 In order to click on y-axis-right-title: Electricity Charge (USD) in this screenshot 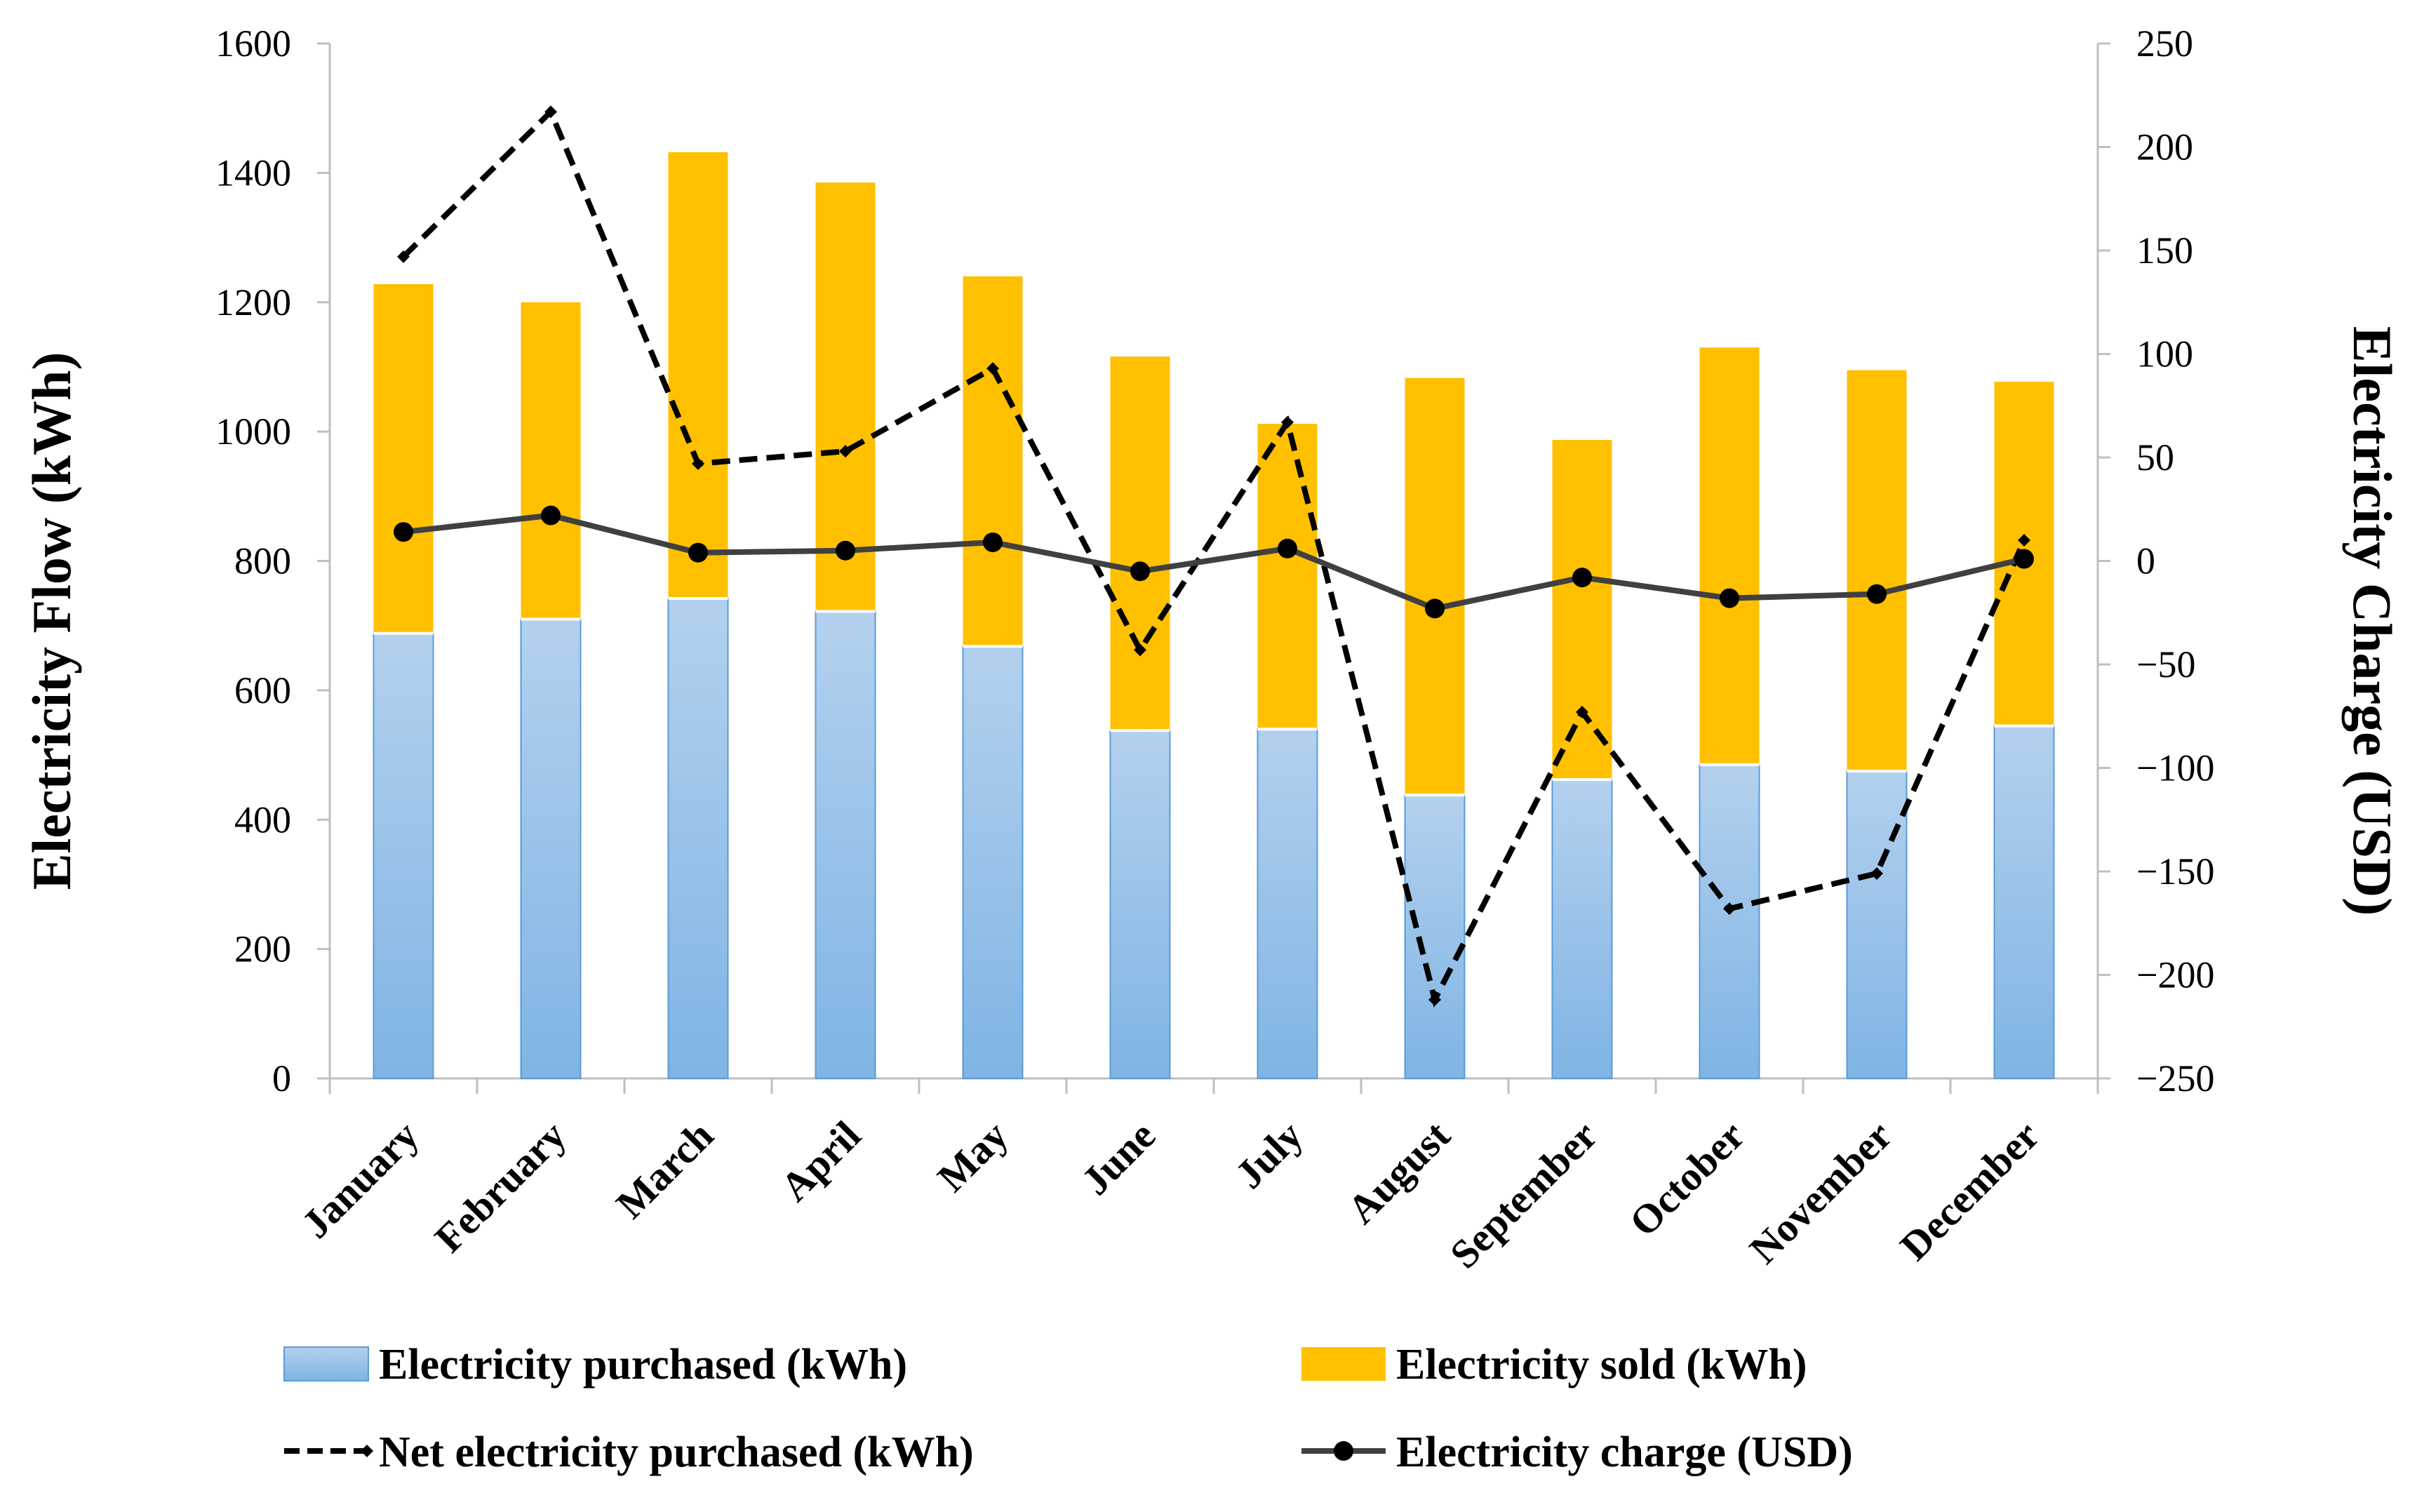, I will do `click(2372, 621)`.